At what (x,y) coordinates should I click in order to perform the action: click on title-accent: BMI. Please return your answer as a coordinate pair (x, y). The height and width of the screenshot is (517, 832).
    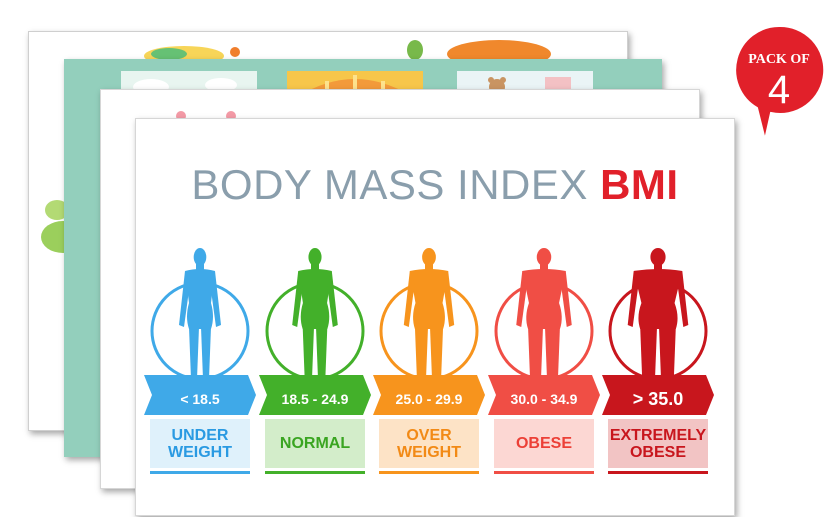
    Looking at the image, I should click on (639, 184).